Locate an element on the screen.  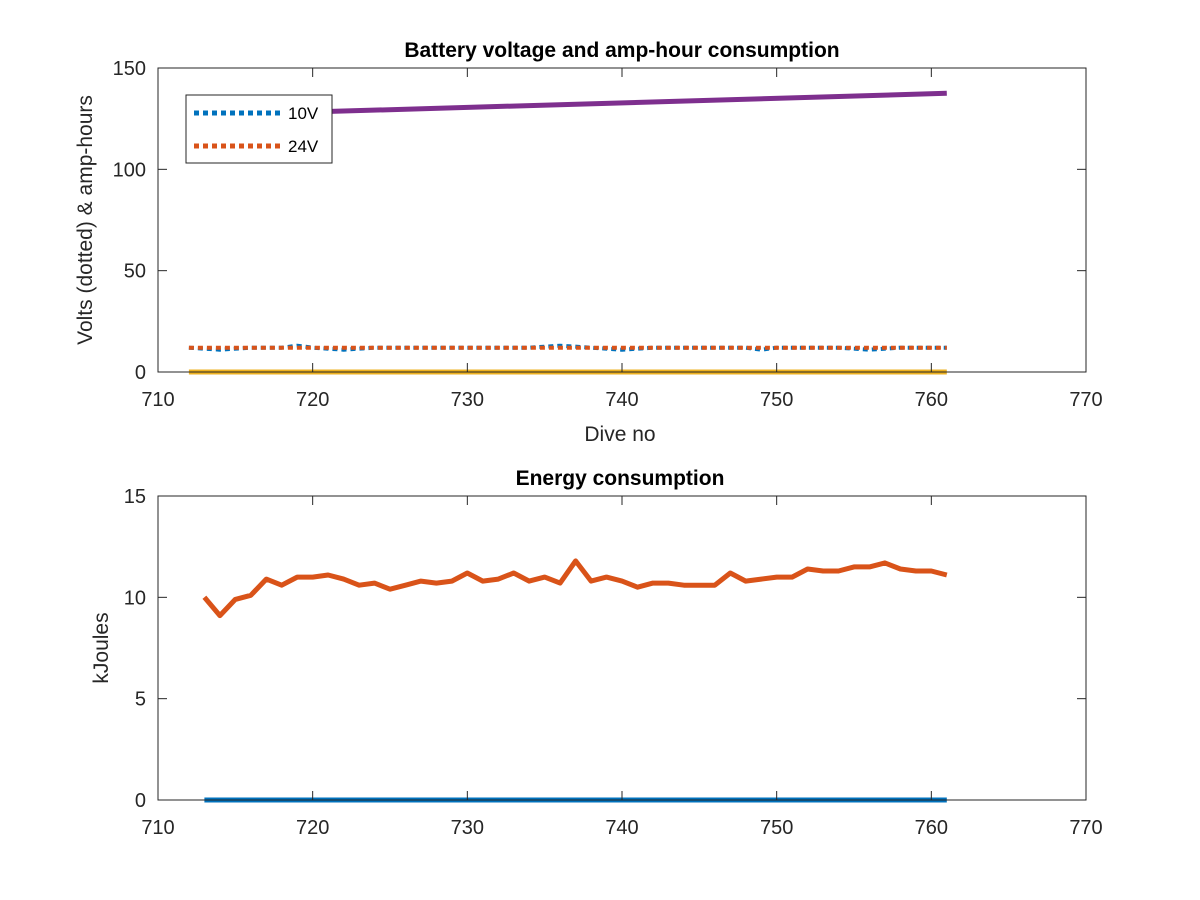
voltage-x-tick-label: 760 is located at coordinates (931, 400).